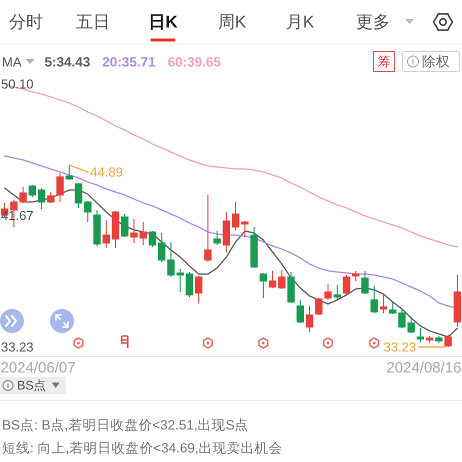 The width and height of the screenshot is (462, 462). Describe the element at coordinates (17, 347) in the screenshot. I see `y-tick-label: 33.23` at that location.